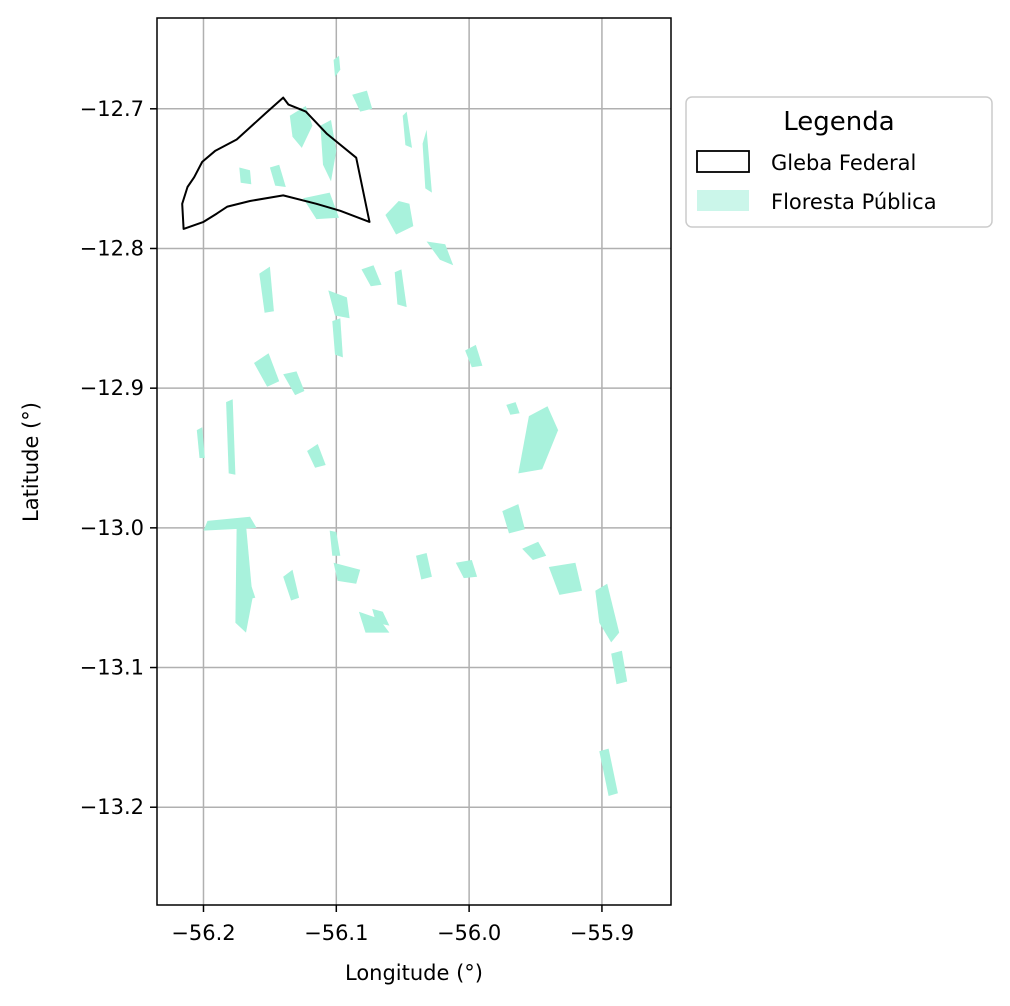 This screenshot has height=1006, width=1010. Describe the element at coordinates (602, 933) in the screenshot. I see `x-tick-label: −55.9` at that location.